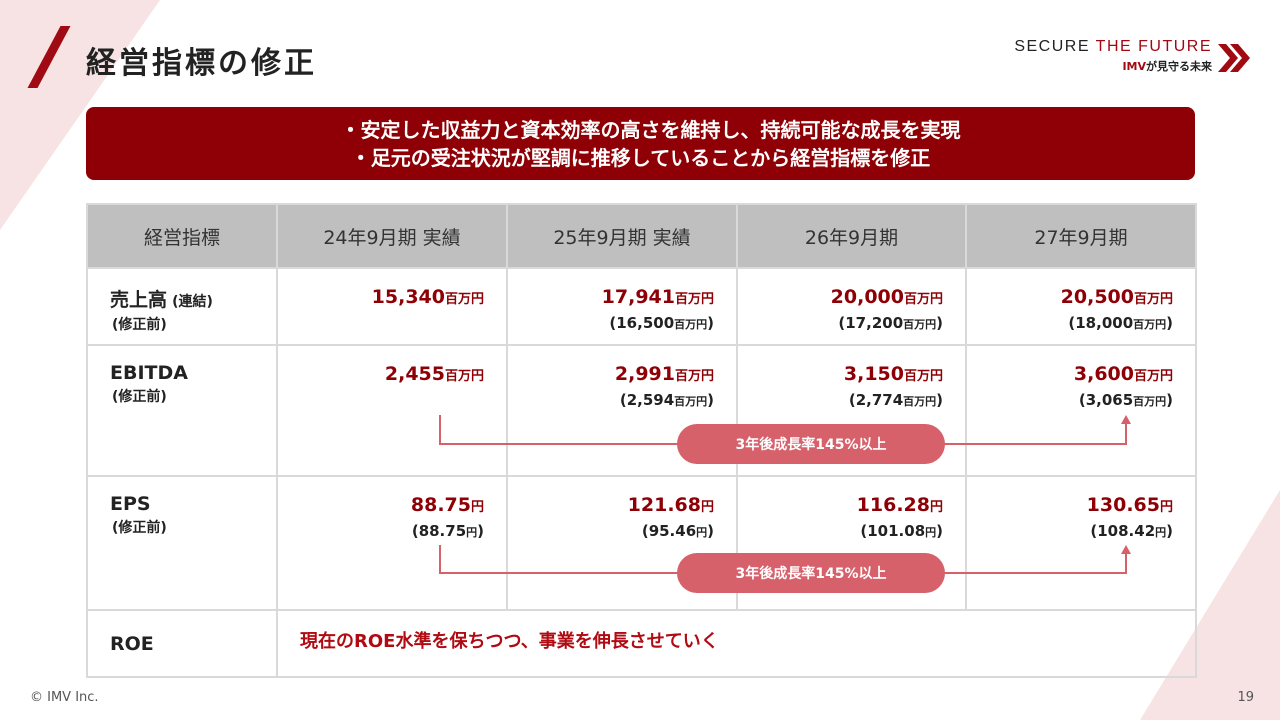  Describe the element at coordinates (139, 528) in the screenshot. I see `eps-sublabel: (修正前)` at that location.